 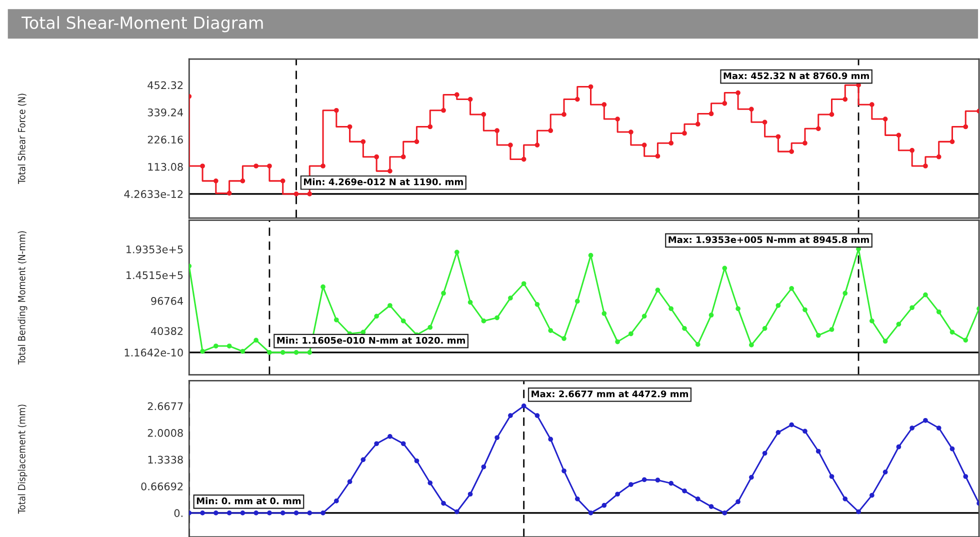 What do you see at coordinates (165, 433) in the screenshot?
I see `y-tick-label: 2.0008` at bounding box center [165, 433].